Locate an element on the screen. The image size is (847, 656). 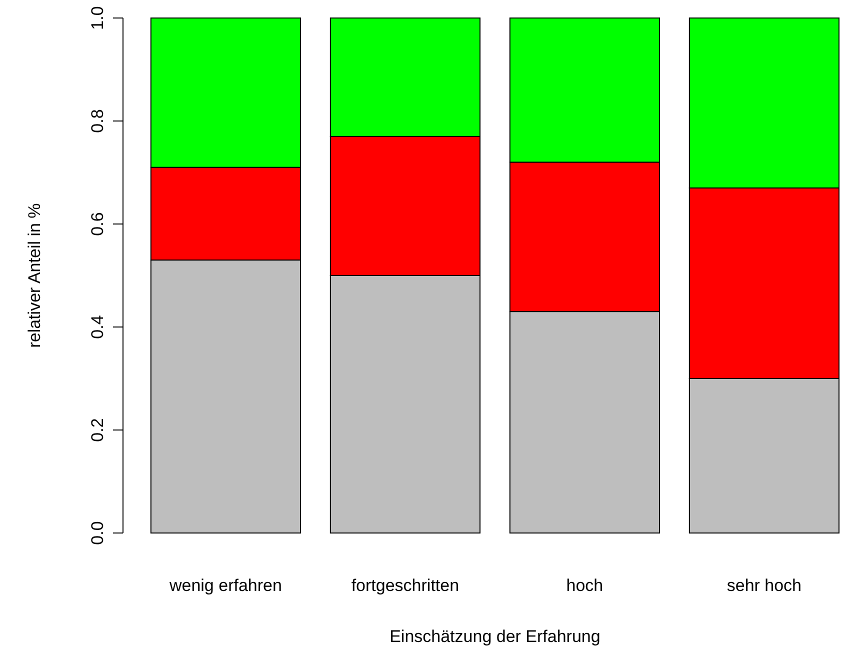
x-tick-label: sehr hoch is located at coordinates (764, 585).